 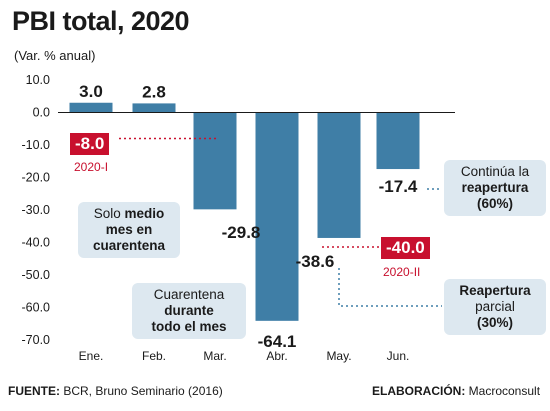 I want to click on source-note: FUENTE: BCR, Bruno Seminario (2016), so click(x=115, y=391).